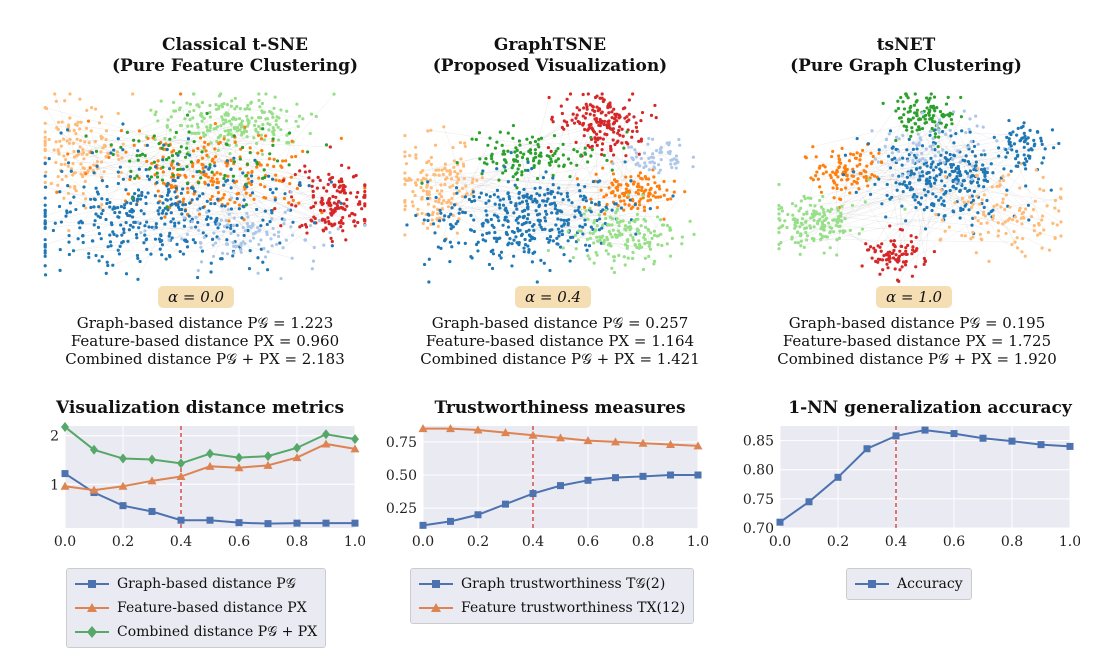 The width and height of the screenshot is (1107, 662). Describe the element at coordinates (297, 457) in the screenshot. I see `data-point` at that location.